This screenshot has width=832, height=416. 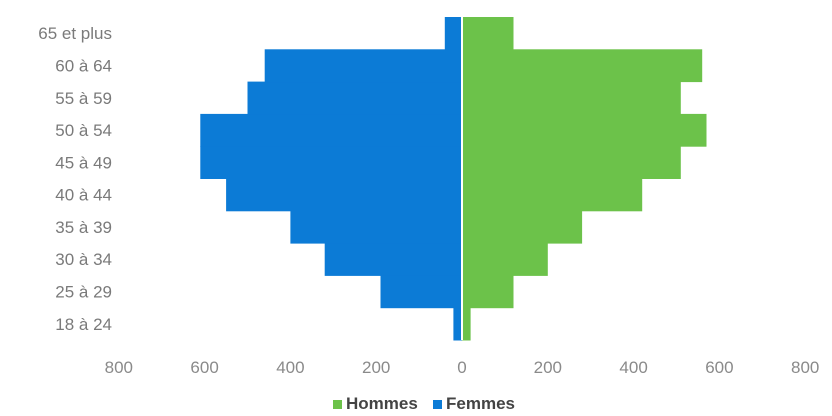 I want to click on x-tick-label-0: 800, so click(x=119, y=367).